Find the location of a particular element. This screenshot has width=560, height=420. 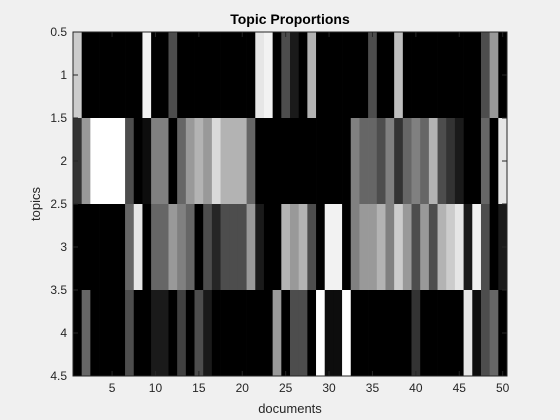

heatmap-cell-t4-d32 is located at coordinates (347, 333).